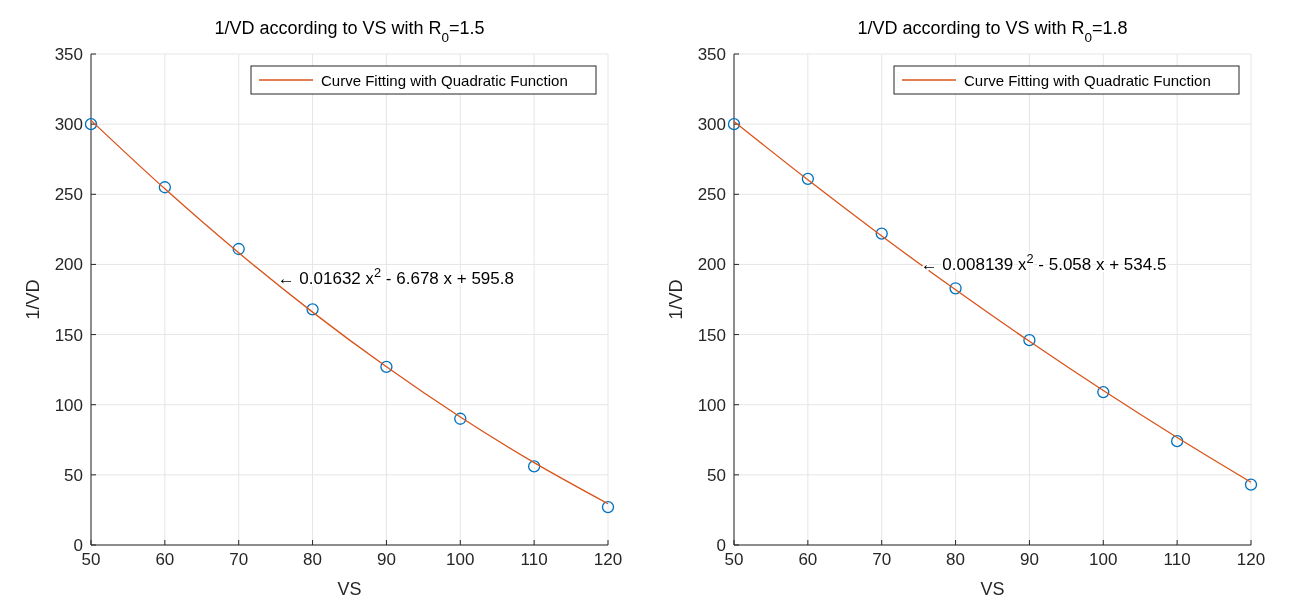  I want to click on annotation: ← 0.01632 x$^{2}$ - 6.678 x + 595.8, so click(395, 276).